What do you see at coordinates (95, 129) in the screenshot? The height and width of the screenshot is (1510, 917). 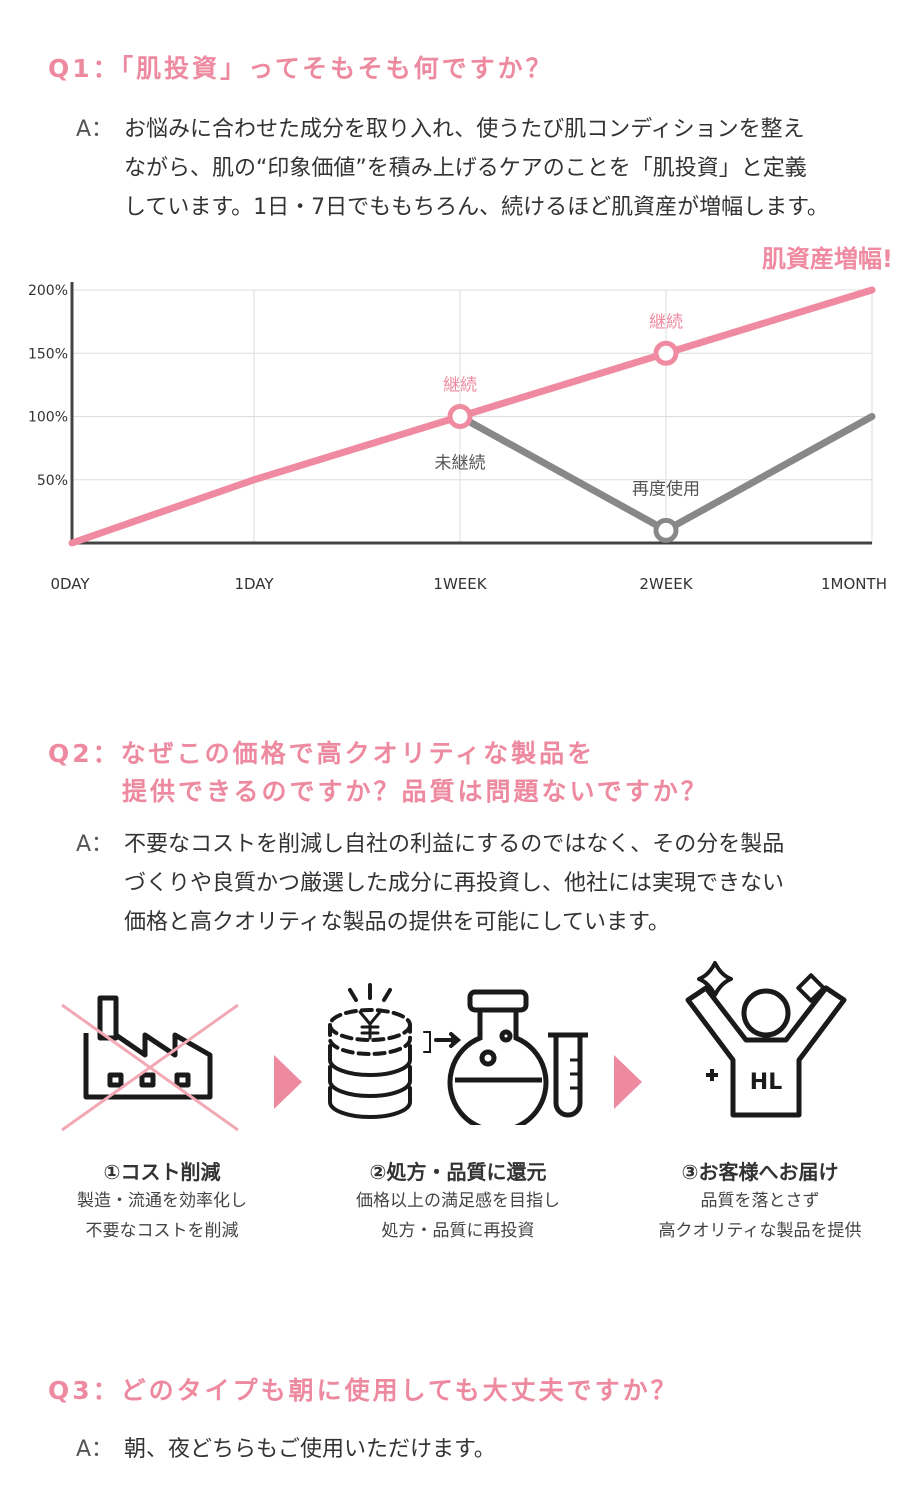 I see `q1-answer-label: A：` at bounding box center [95, 129].